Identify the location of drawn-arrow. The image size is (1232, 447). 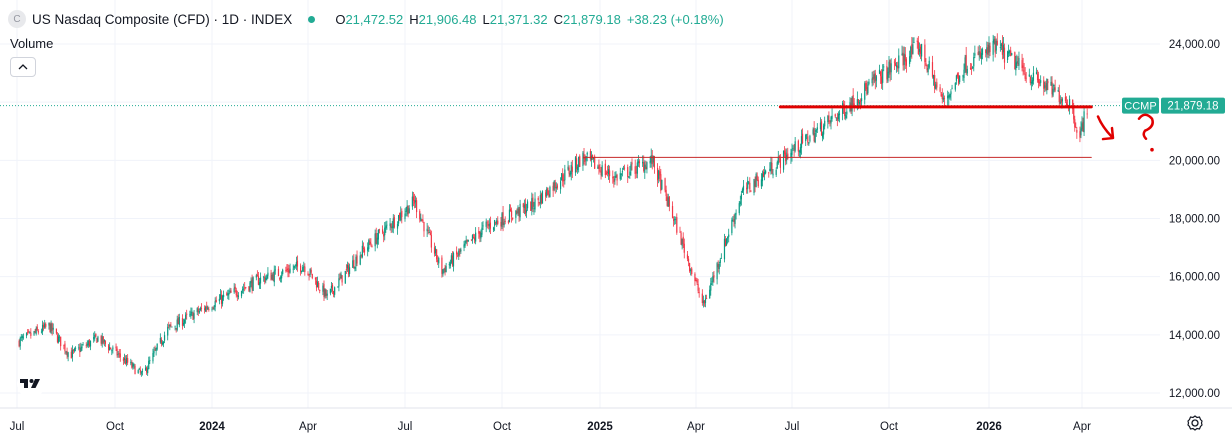
(1105, 127).